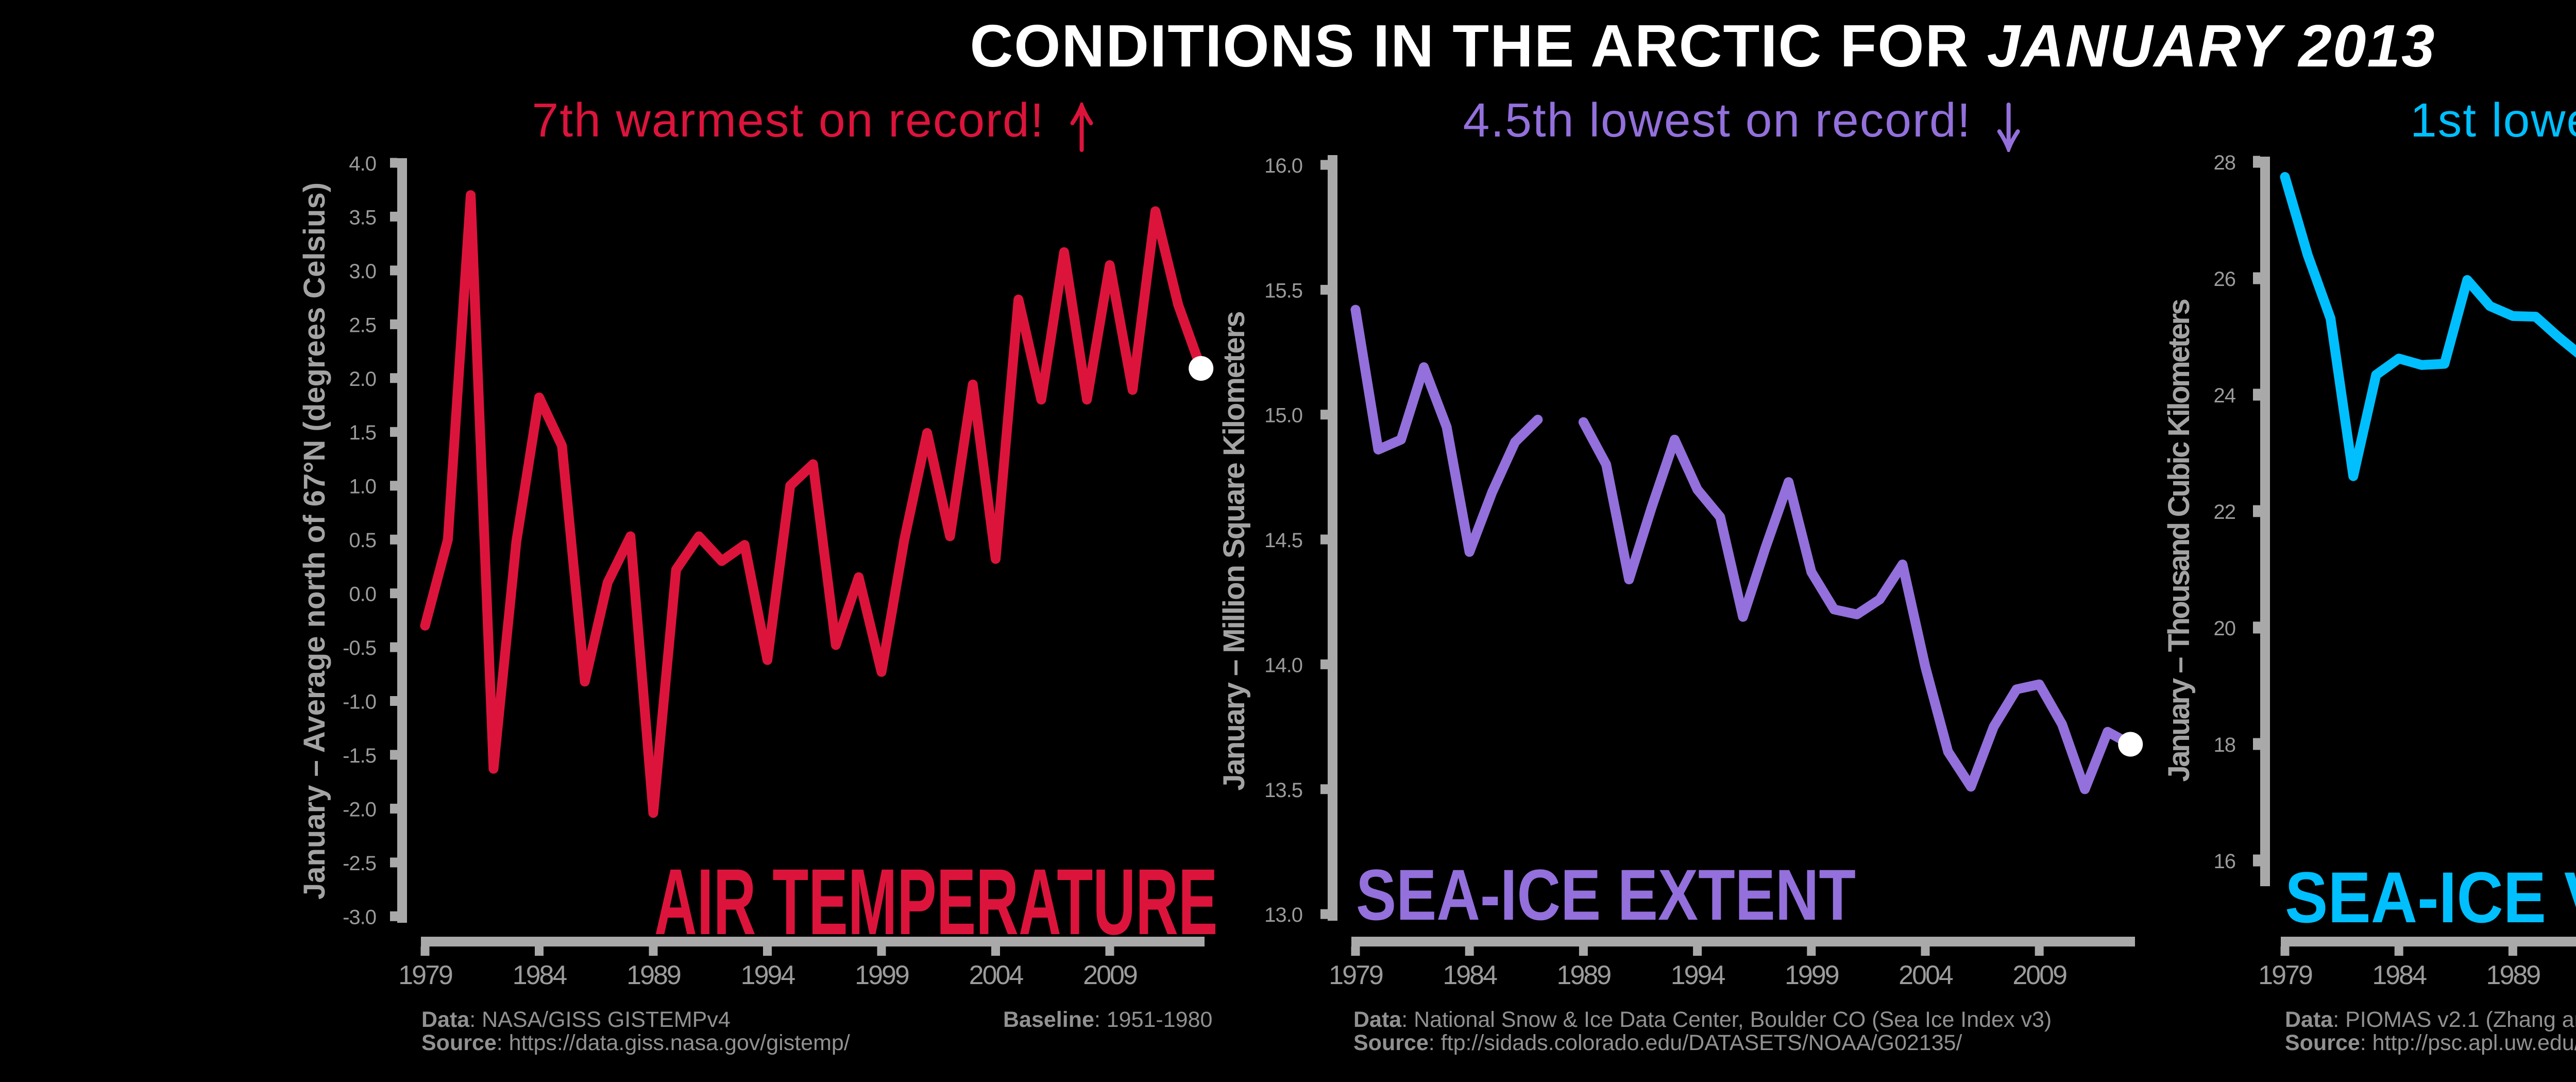 This screenshot has height=1082, width=2576. What do you see at coordinates (2179, 540) in the screenshot?
I see `svg-text:January – Thousand Cubic Kilom: January – Thousand Cubic Kilometers` at bounding box center [2179, 540].